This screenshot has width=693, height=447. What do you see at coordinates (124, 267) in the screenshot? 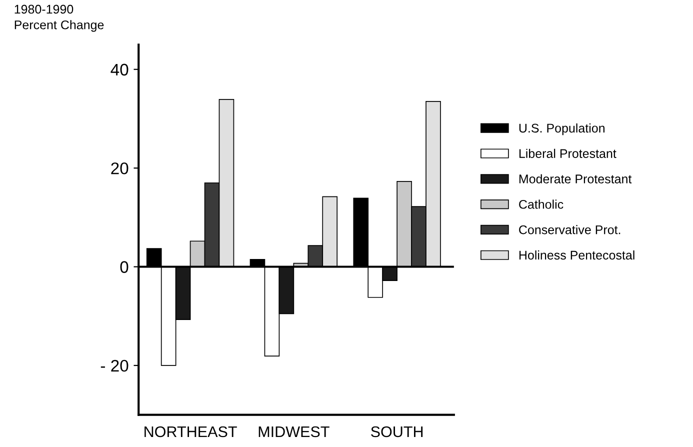
I see `y-tick-label: 0` at bounding box center [124, 267].